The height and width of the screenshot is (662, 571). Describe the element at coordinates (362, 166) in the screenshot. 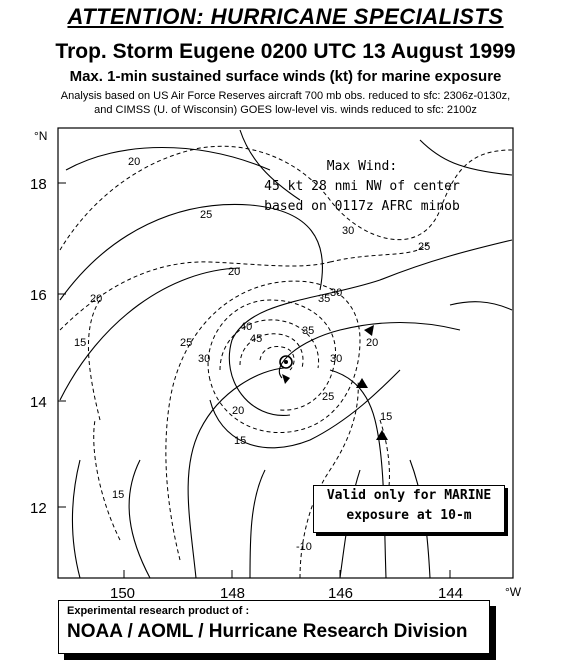

I see `max-wind-heading: Max Wind:` at that location.